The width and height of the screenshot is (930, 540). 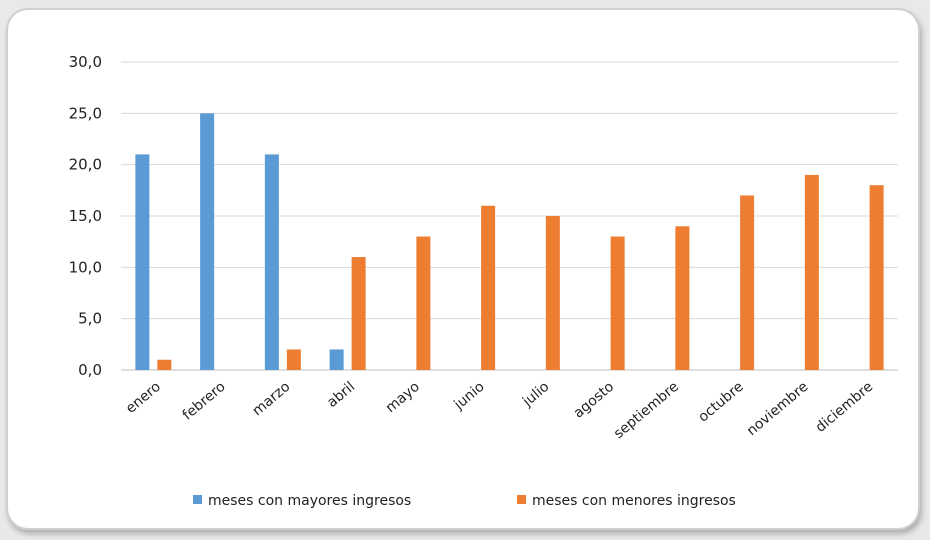 I want to click on y-tick-label: 15,0, so click(x=85, y=216).